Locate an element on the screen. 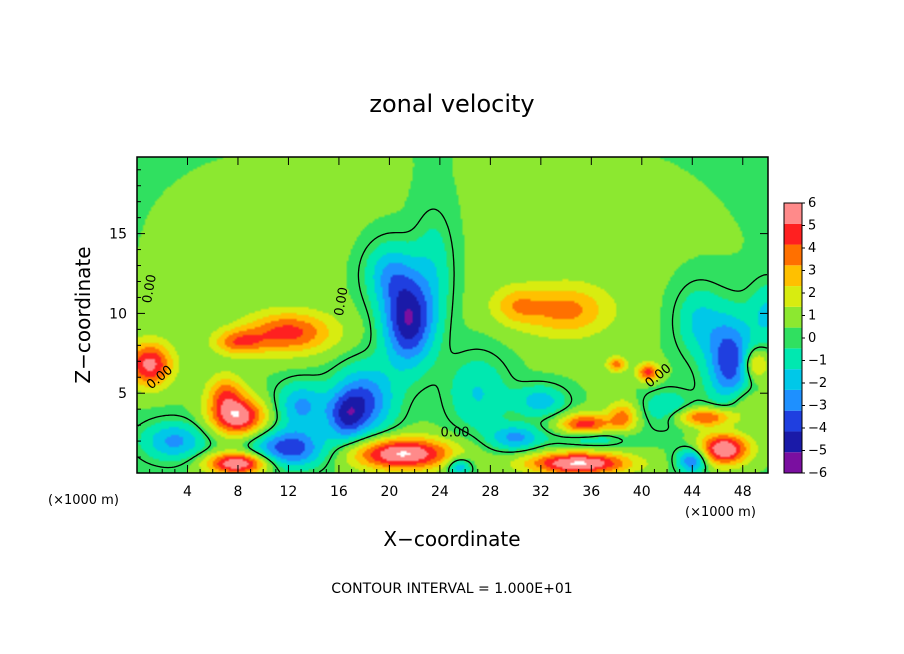 The height and width of the screenshot is (654, 904). x-tick-label: 28 is located at coordinates (490, 492).